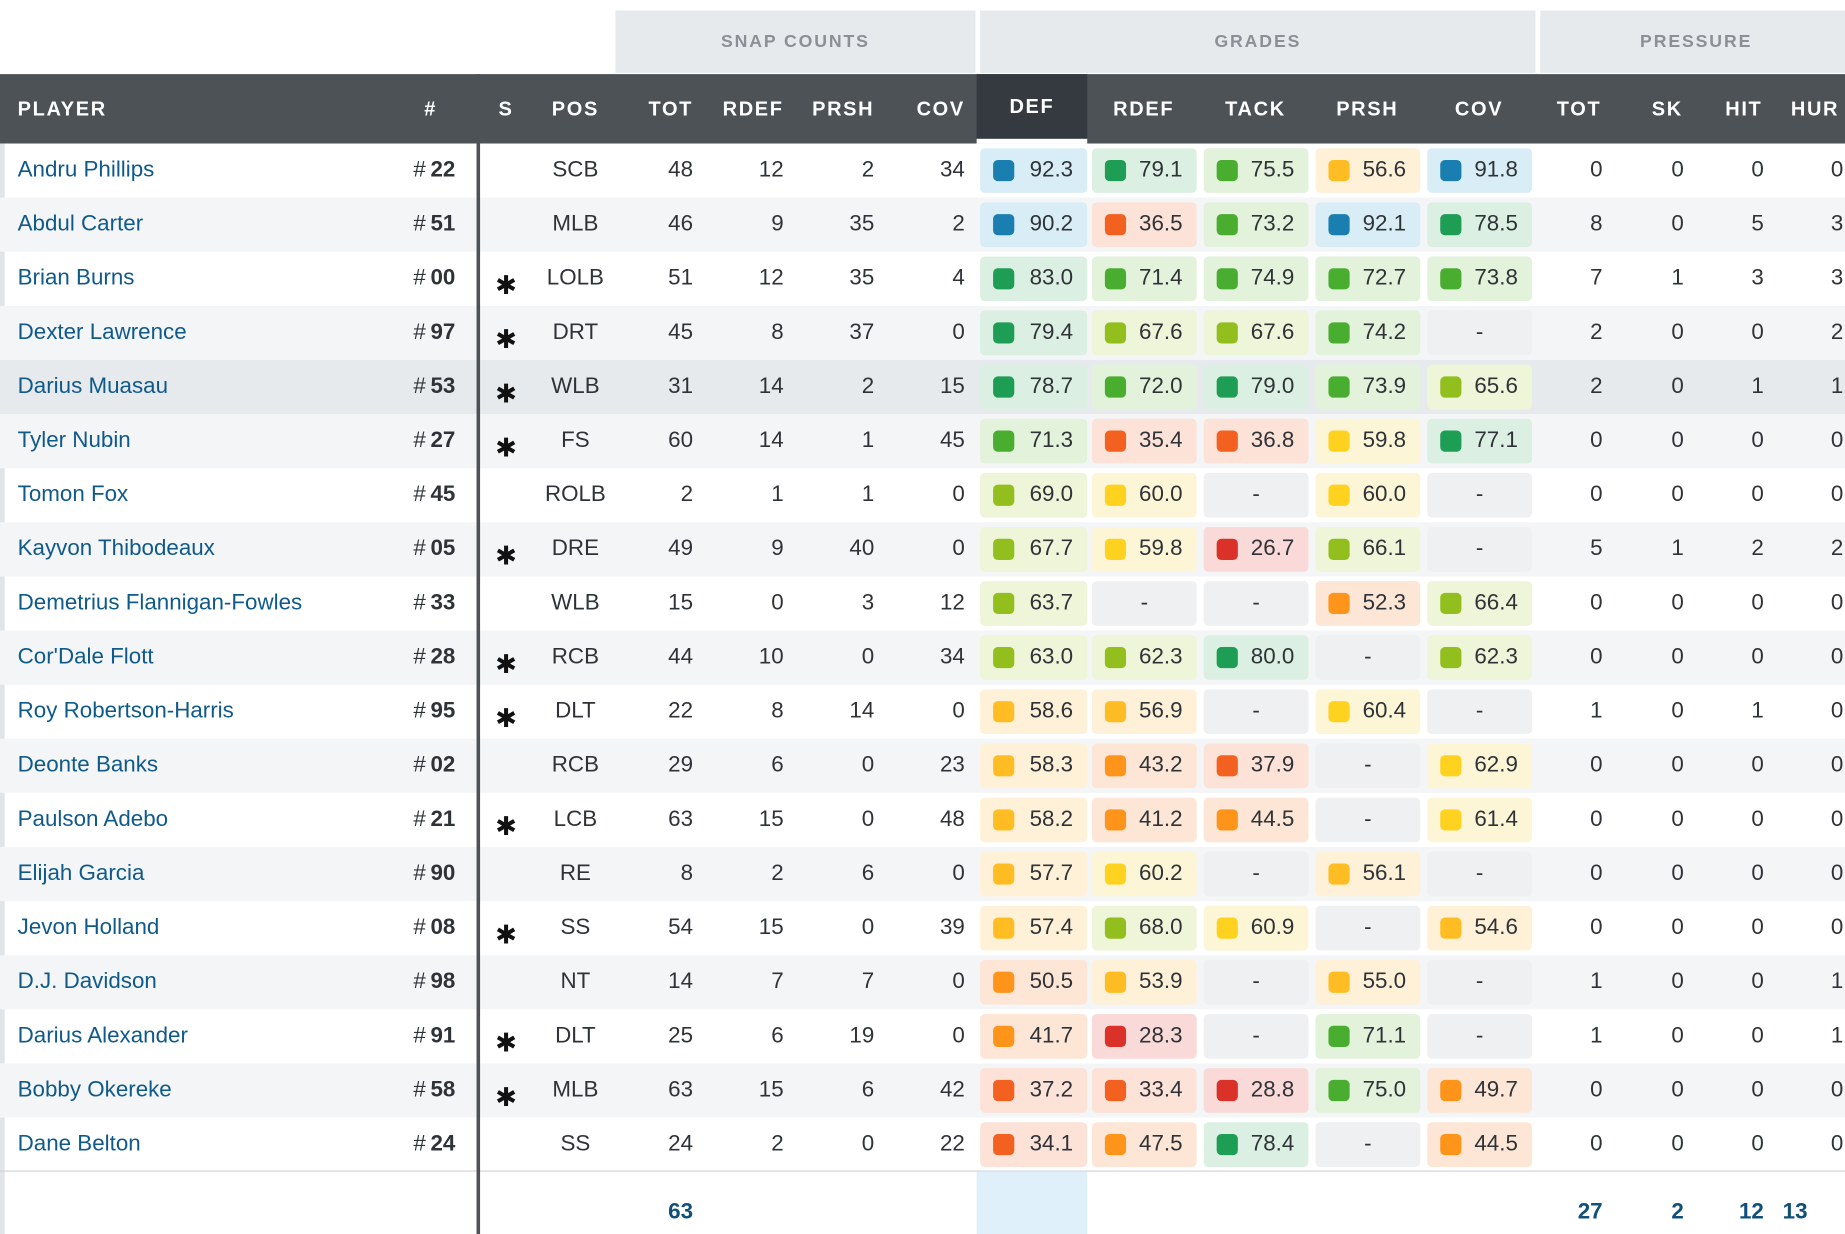  What do you see at coordinates (81, 873) in the screenshot?
I see `player-name-link: Elijah Garcia` at bounding box center [81, 873].